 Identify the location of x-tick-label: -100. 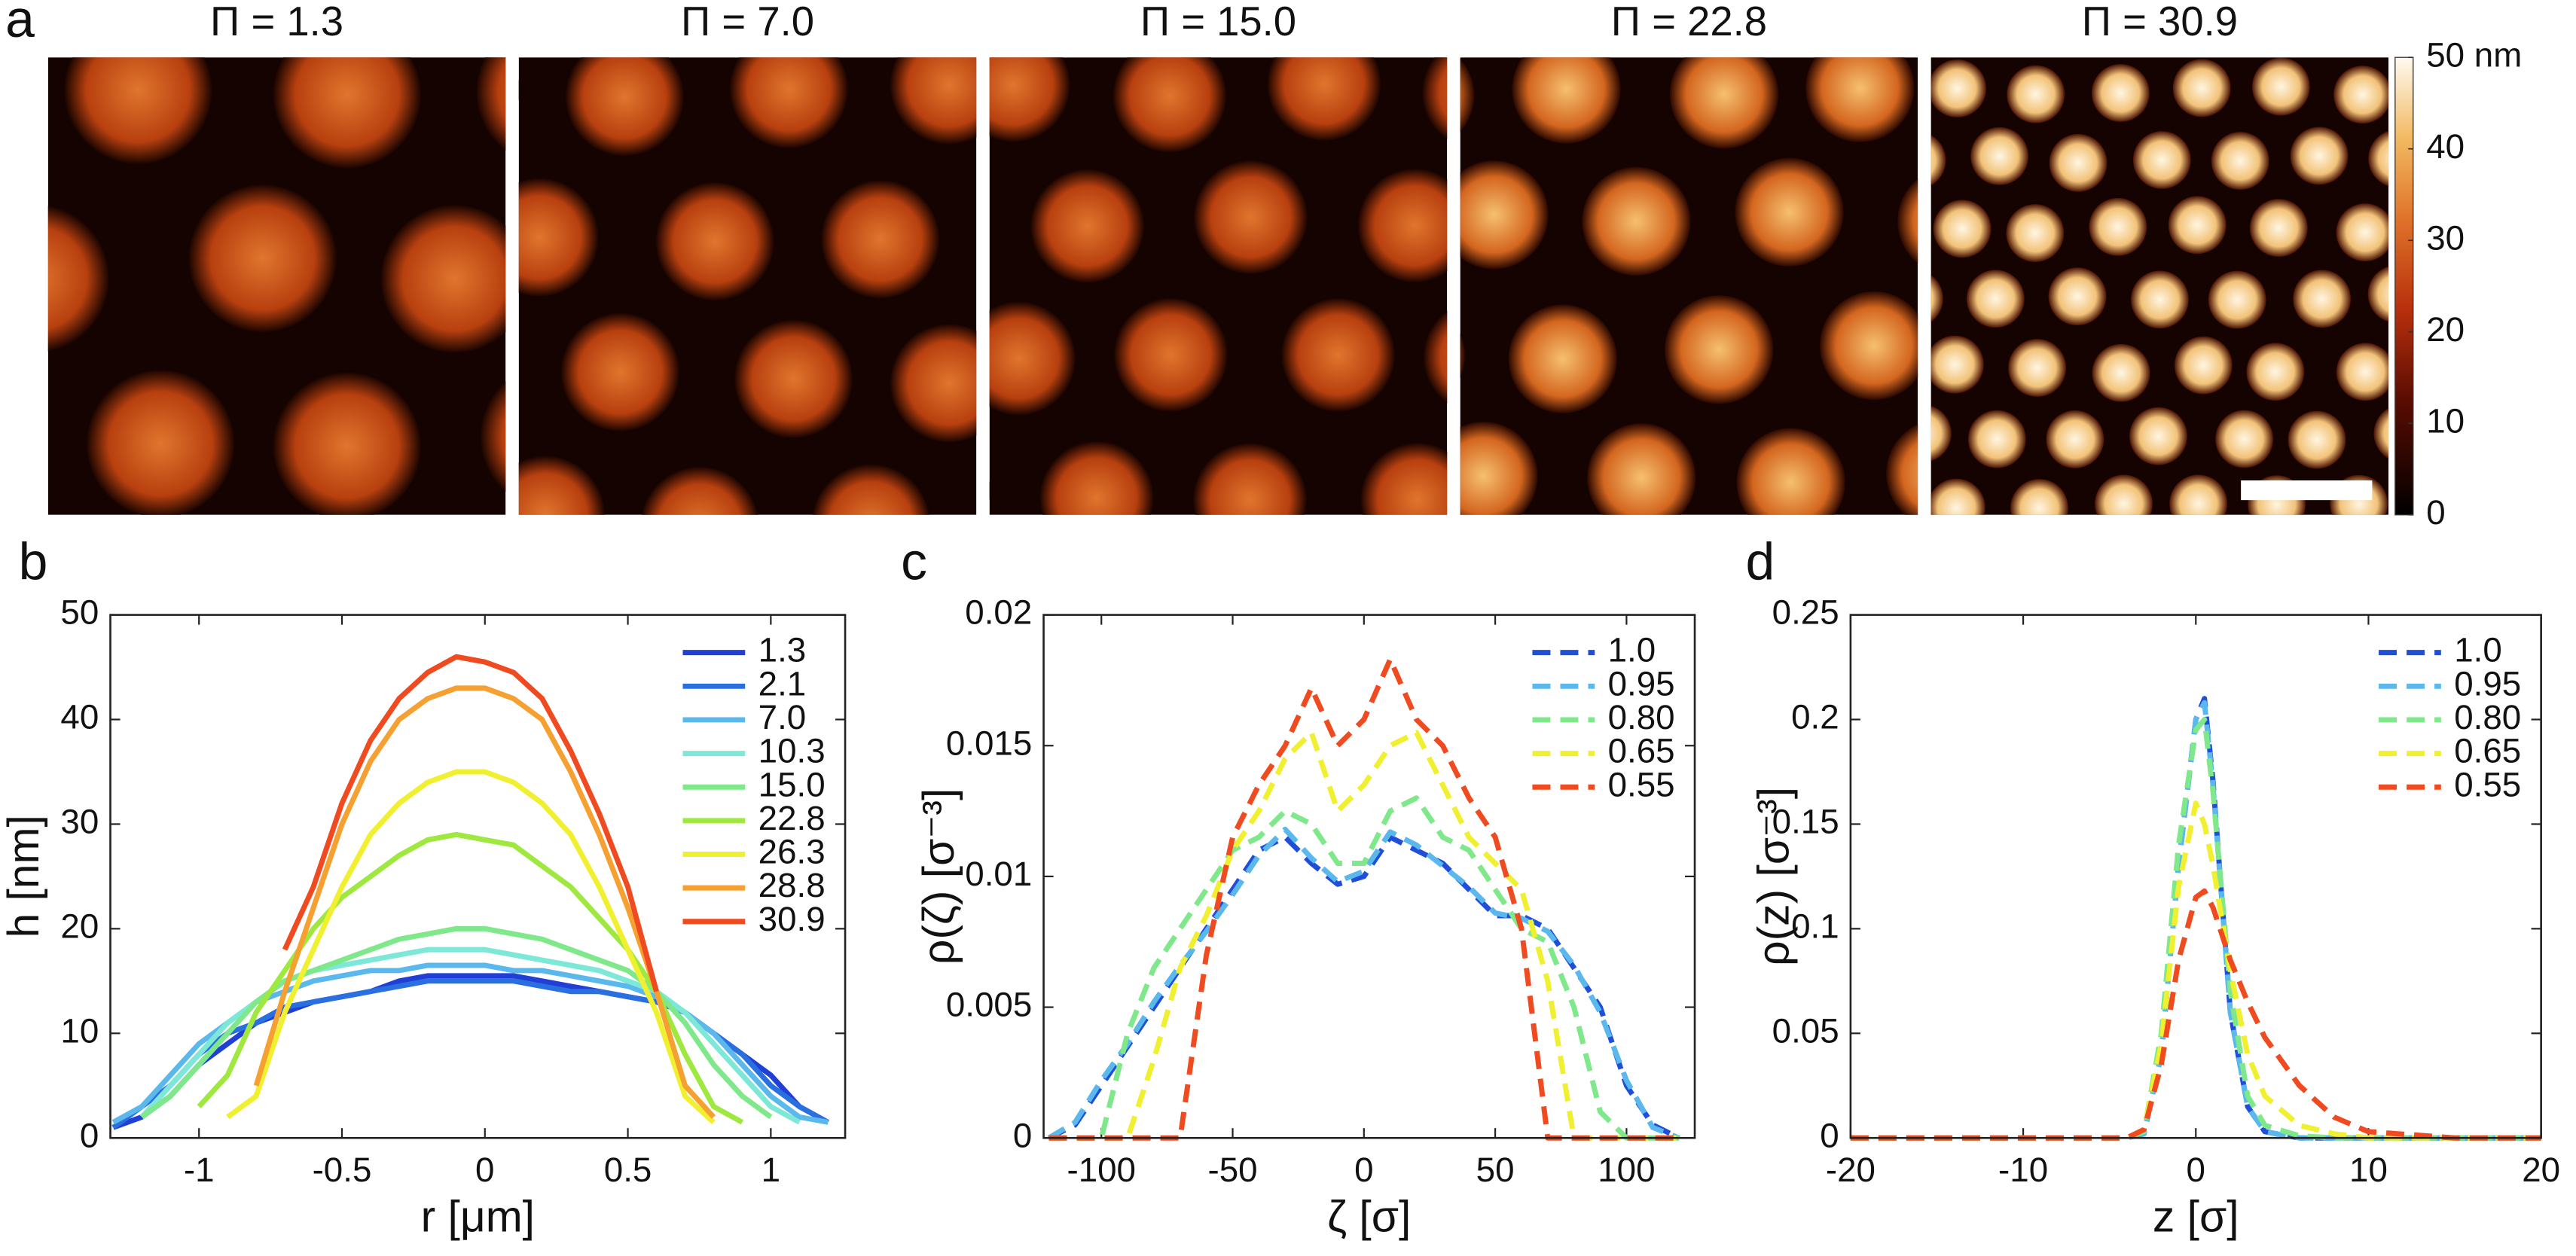
(1102, 1170).